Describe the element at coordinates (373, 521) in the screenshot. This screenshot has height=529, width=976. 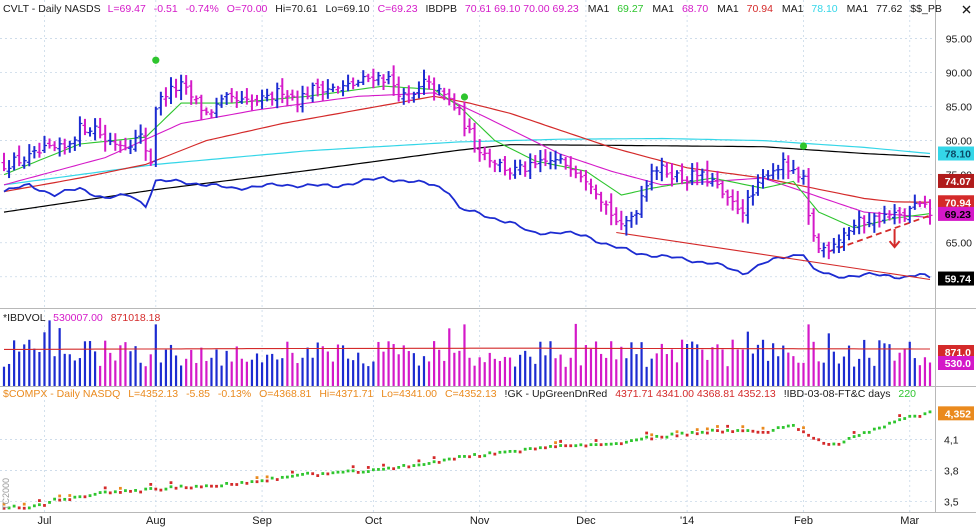
I see `month-label: Oct` at that location.